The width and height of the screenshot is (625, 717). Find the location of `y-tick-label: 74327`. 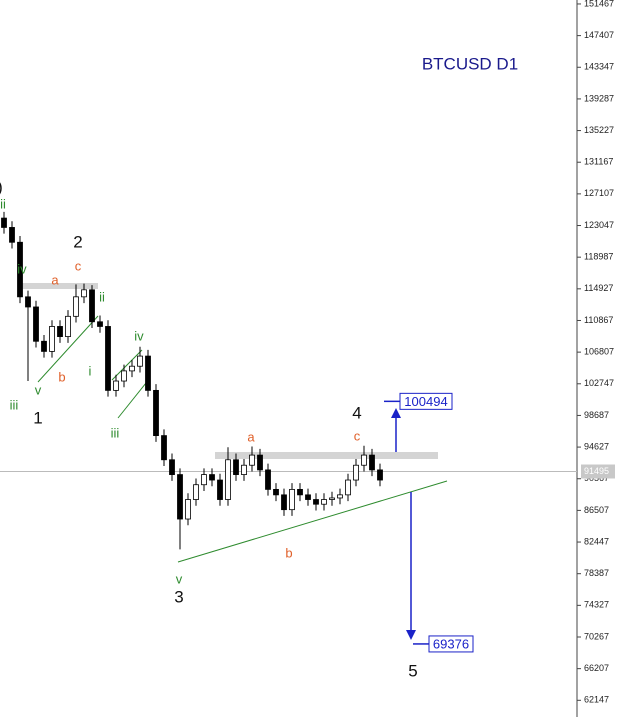

y-tick-label: 74327 is located at coordinates (596, 605).